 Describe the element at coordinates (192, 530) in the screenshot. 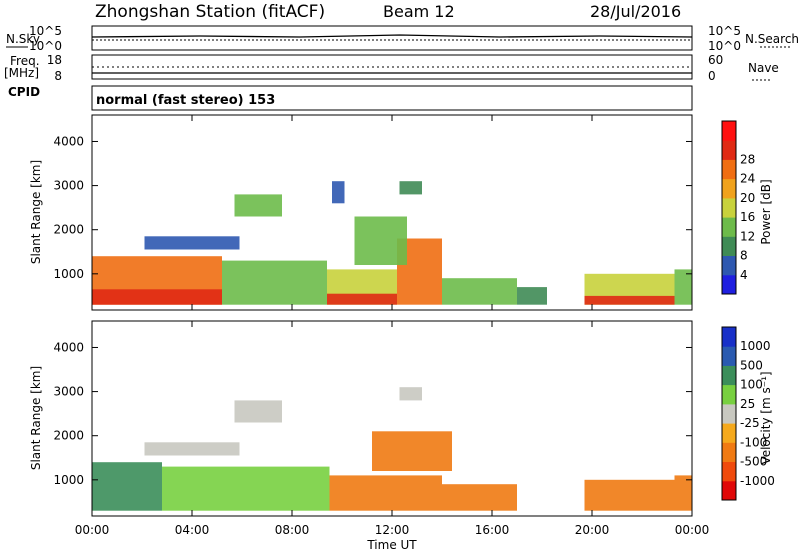

I see `x-tick-label: 04:00` at that location.